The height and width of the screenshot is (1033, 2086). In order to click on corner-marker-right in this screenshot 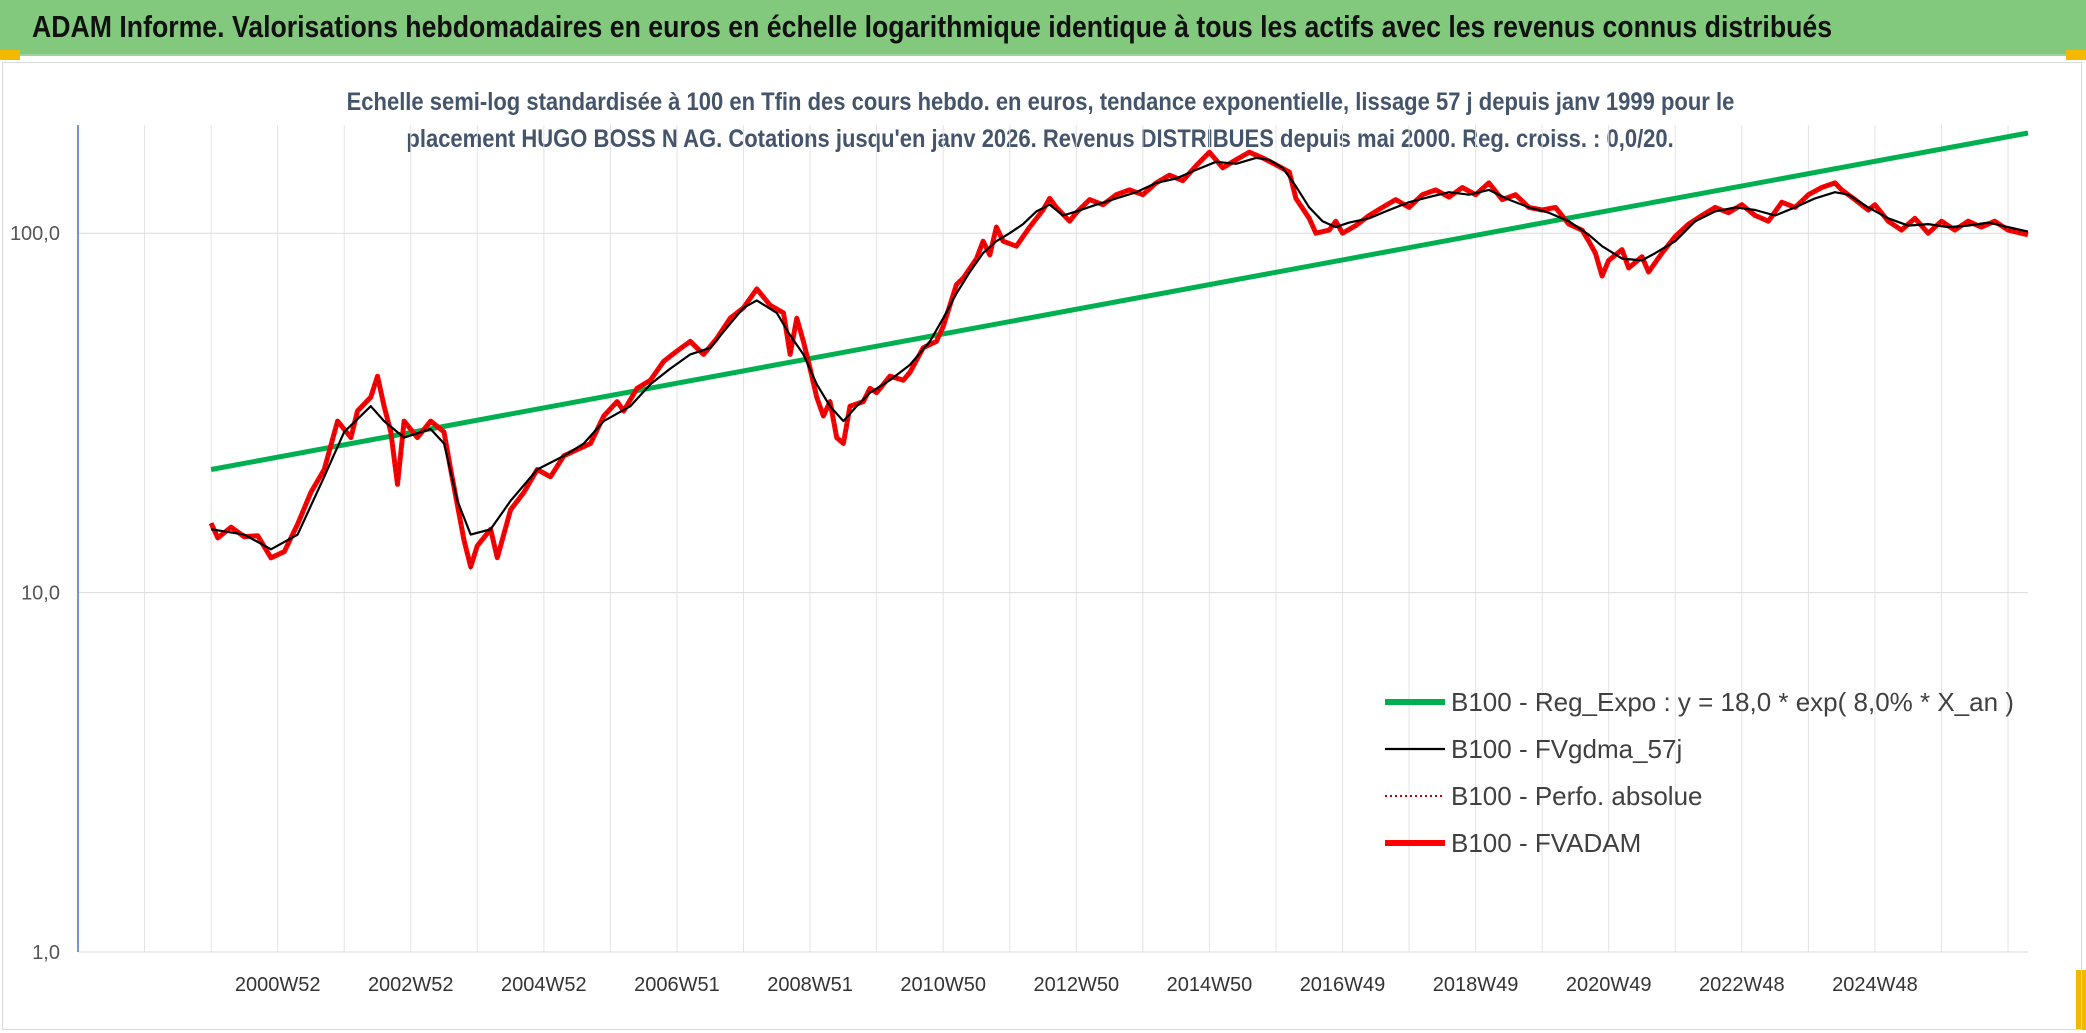, I will do `click(2076, 55)`.